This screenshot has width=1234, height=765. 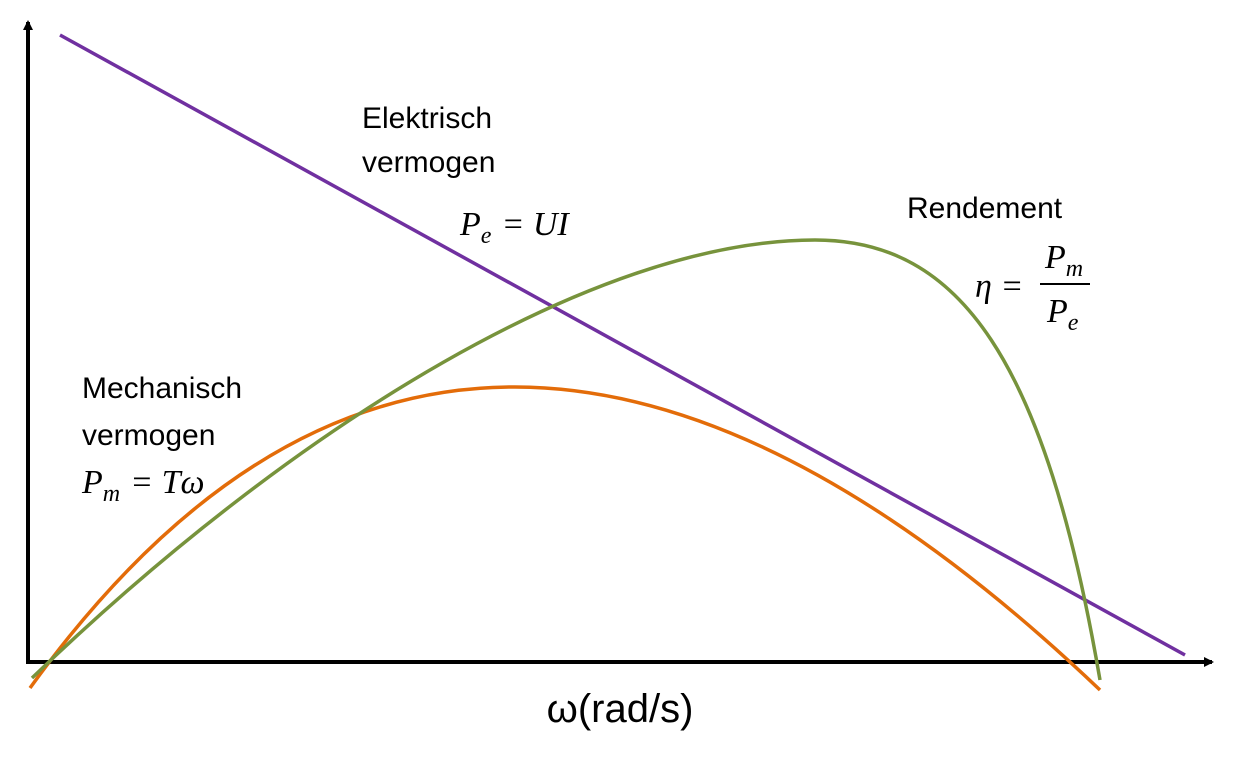 What do you see at coordinates (1062, 314) in the screenshot?
I see `formula: Pe` at bounding box center [1062, 314].